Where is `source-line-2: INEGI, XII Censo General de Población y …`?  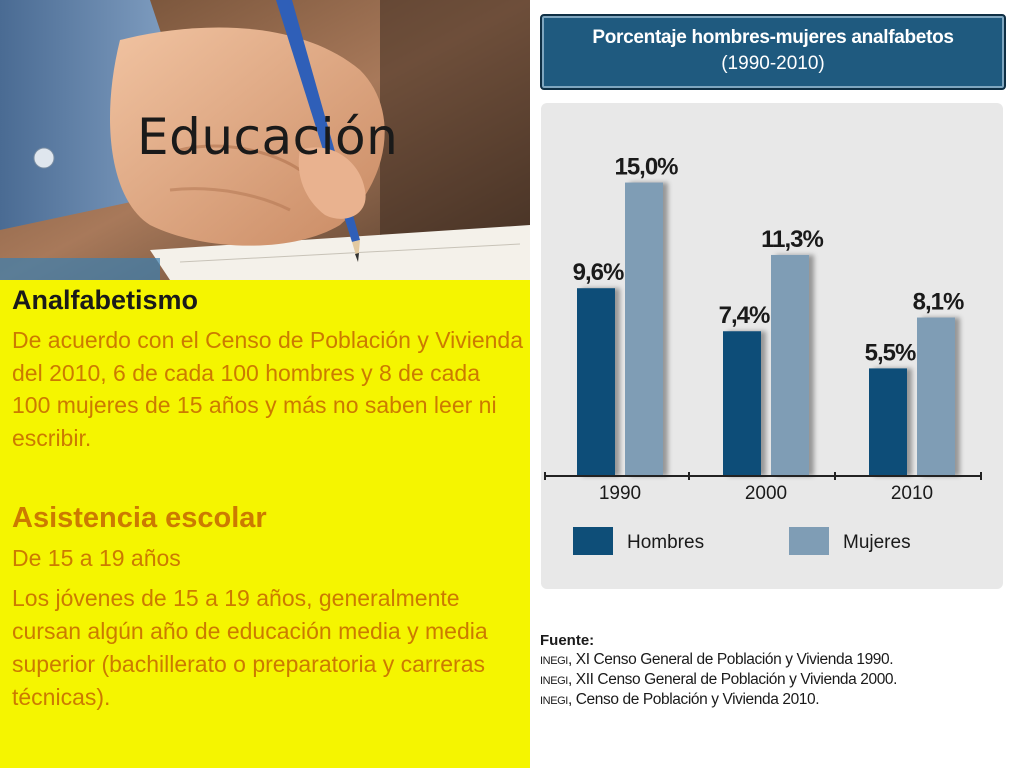
source-line-2: INEGI, XII Censo General de Población y … is located at coordinates (775, 680).